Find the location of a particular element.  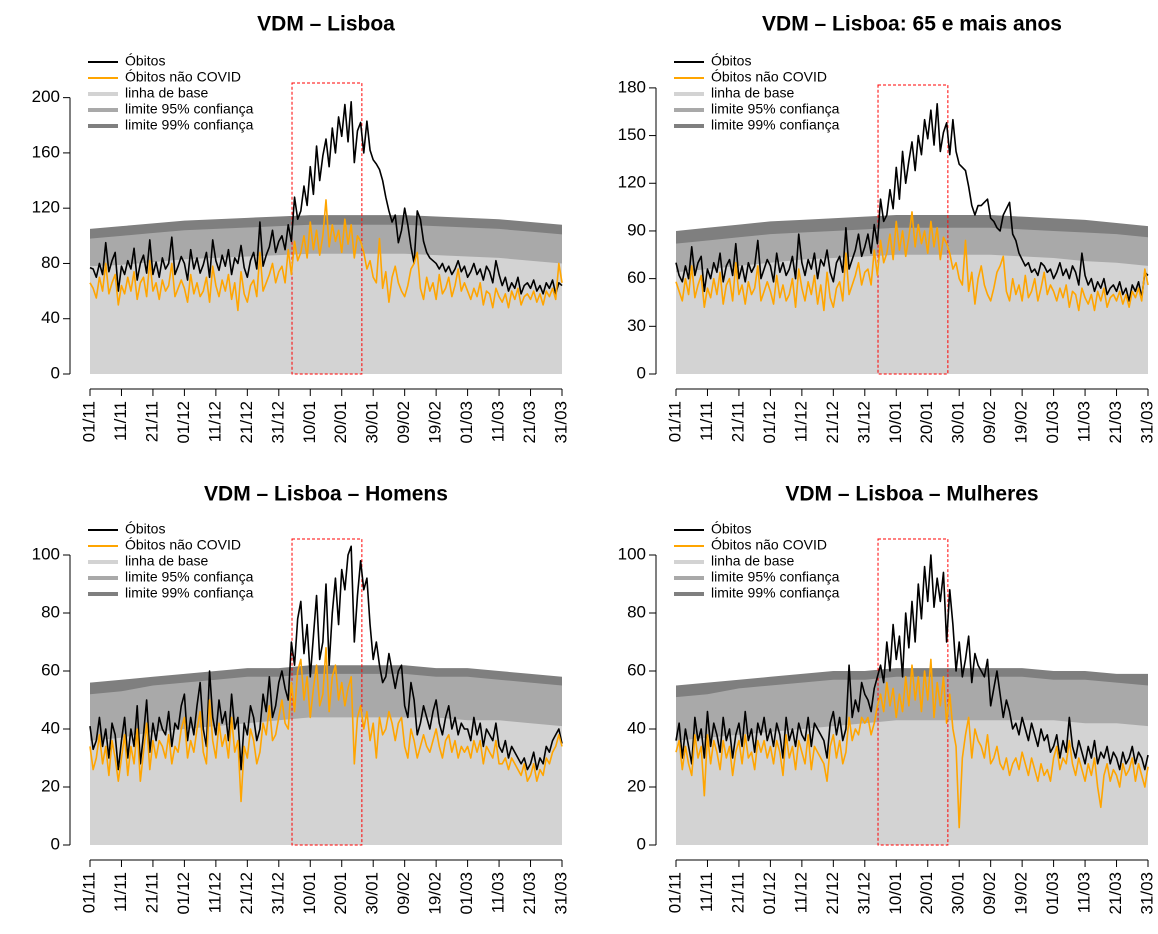

y-tick-label: 30 is located at coordinates (636, 325).